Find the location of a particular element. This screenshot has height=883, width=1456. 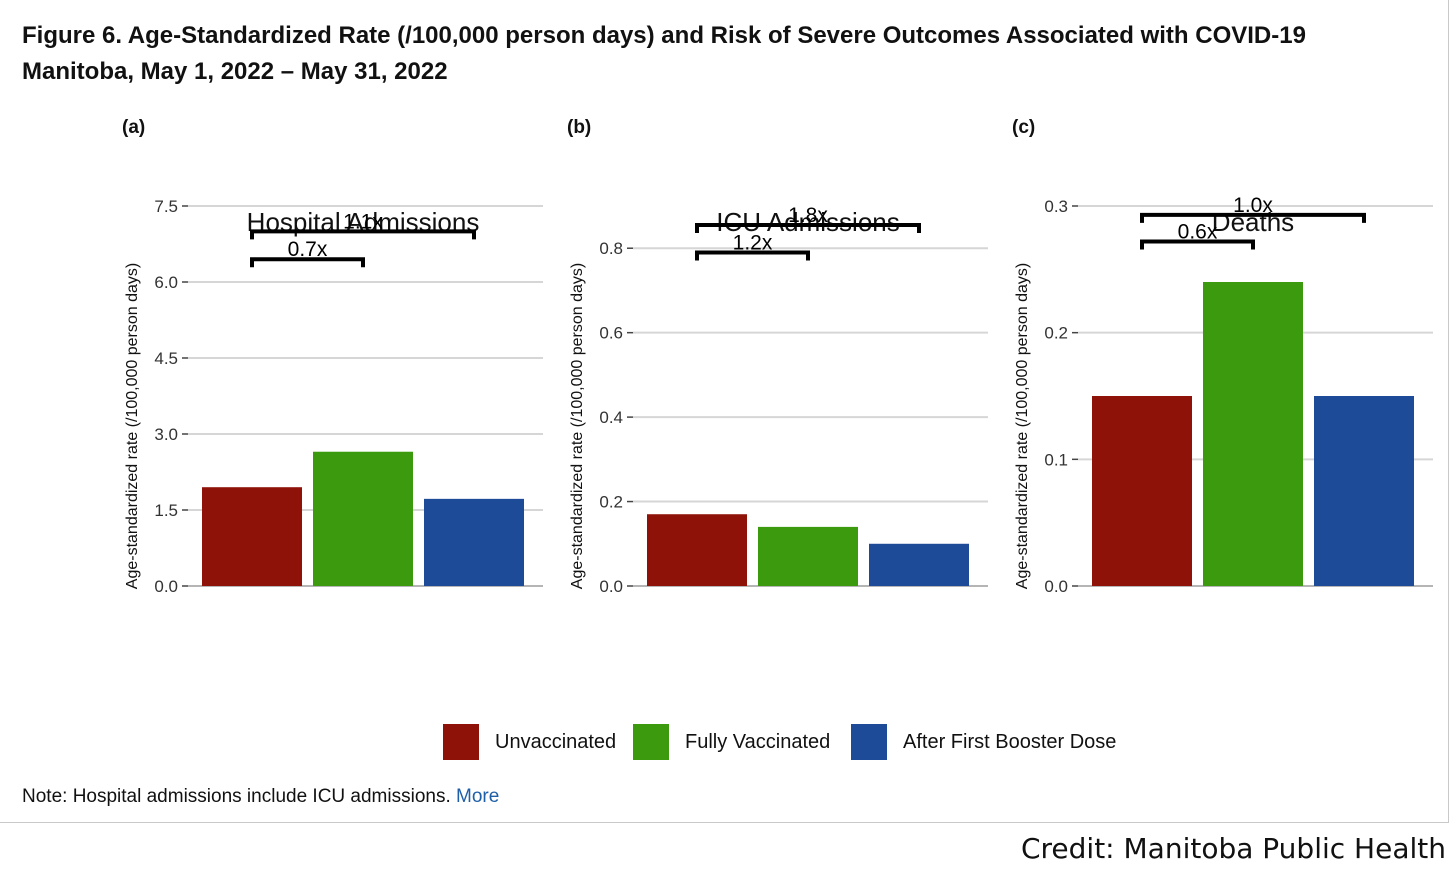

legend-swatch-booster is located at coordinates (869, 742).